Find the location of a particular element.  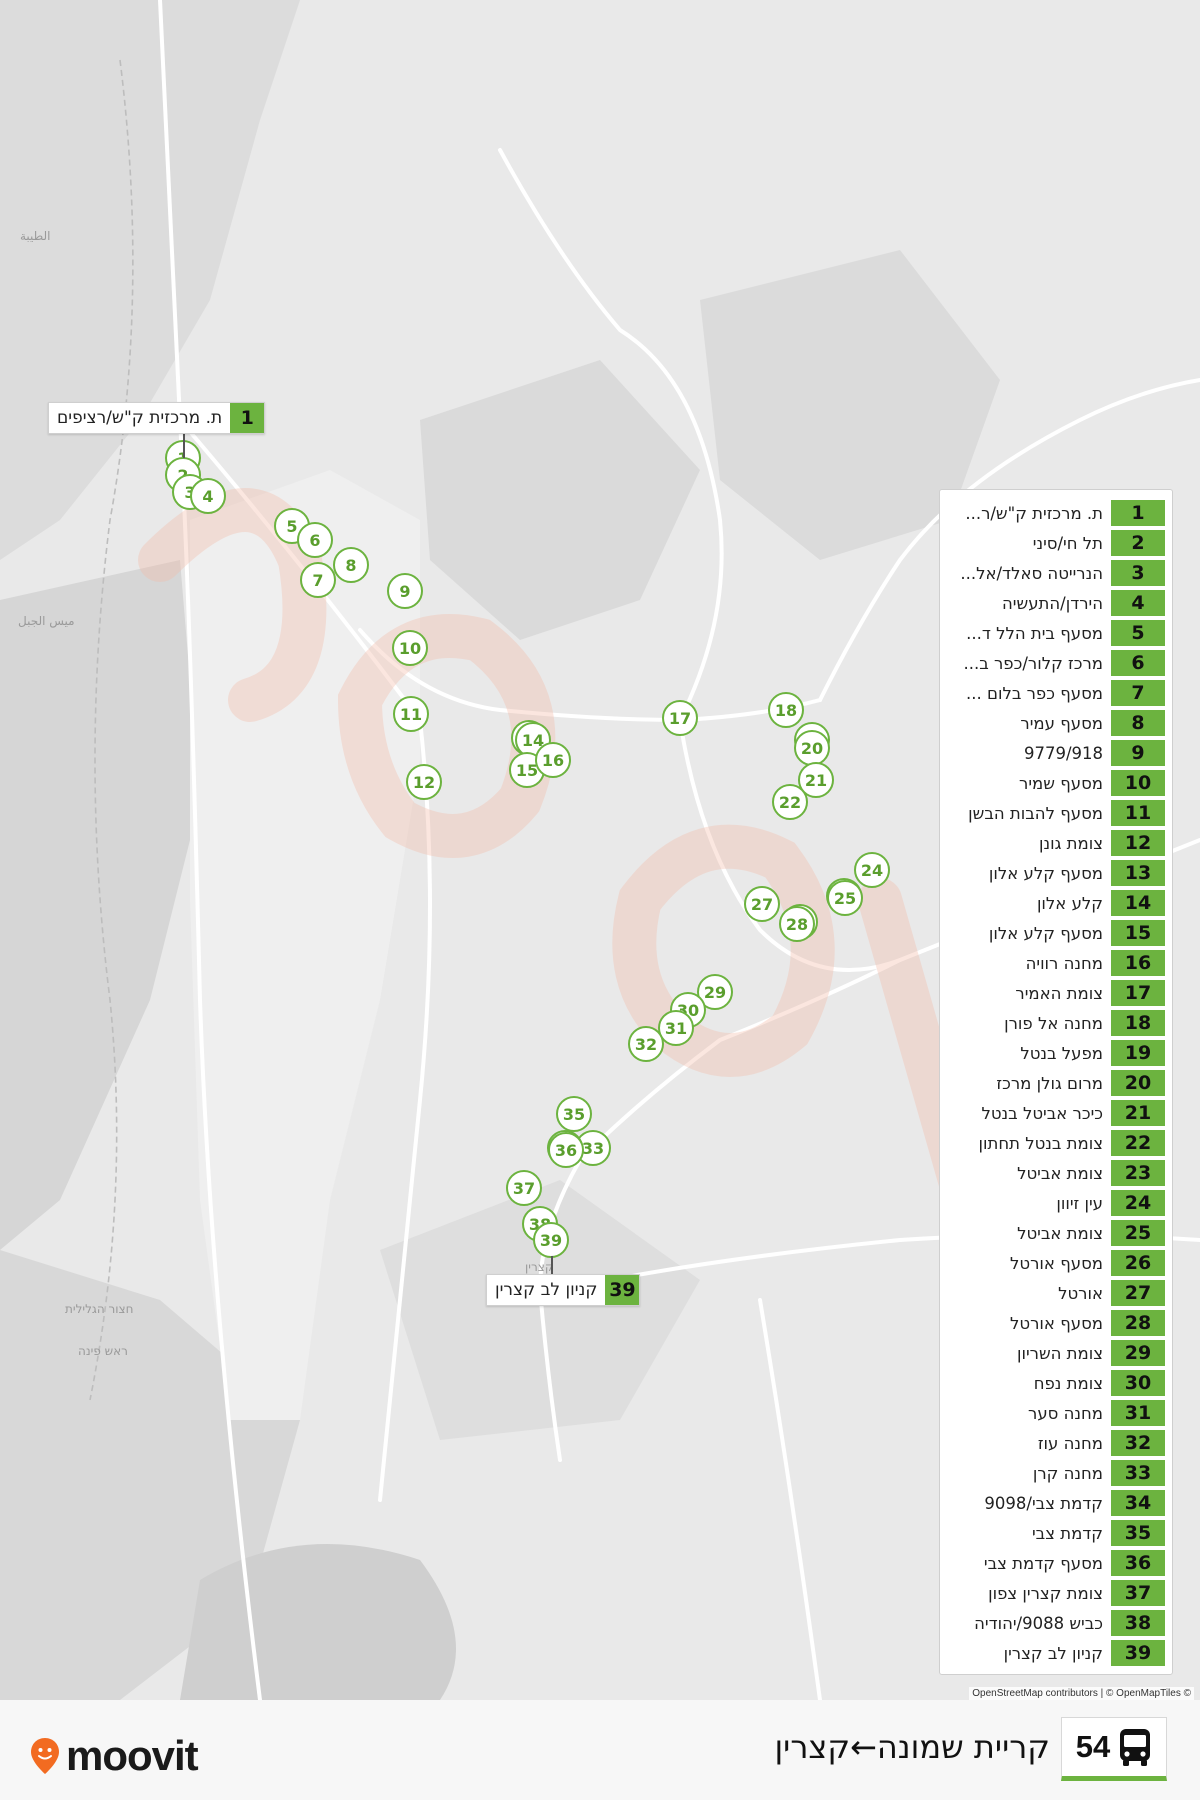

legend-row: 8 מסעף עמיר is located at coordinates (1056, 723).